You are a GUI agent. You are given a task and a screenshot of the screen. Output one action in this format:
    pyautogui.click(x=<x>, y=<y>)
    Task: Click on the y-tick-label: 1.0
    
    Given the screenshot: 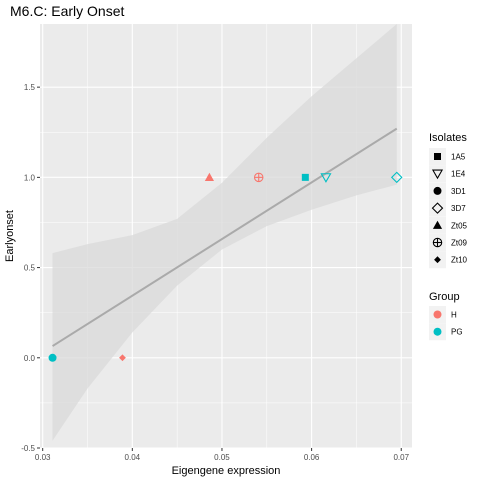 What is the action you would take?
    pyautogui.click(x=30, y=177)
    